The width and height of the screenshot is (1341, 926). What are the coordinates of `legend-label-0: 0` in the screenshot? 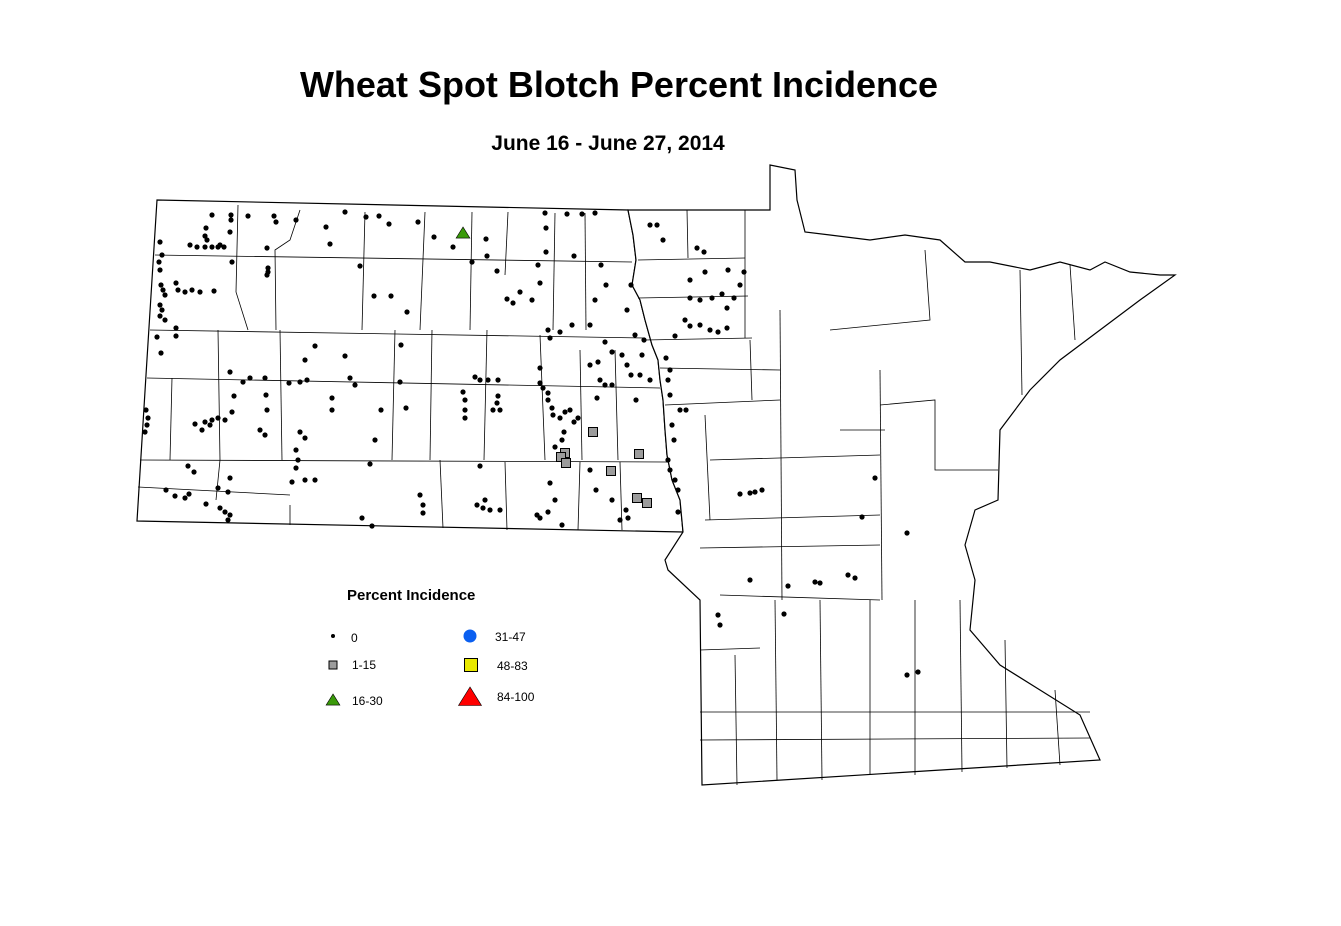 It's located at (354, 638).